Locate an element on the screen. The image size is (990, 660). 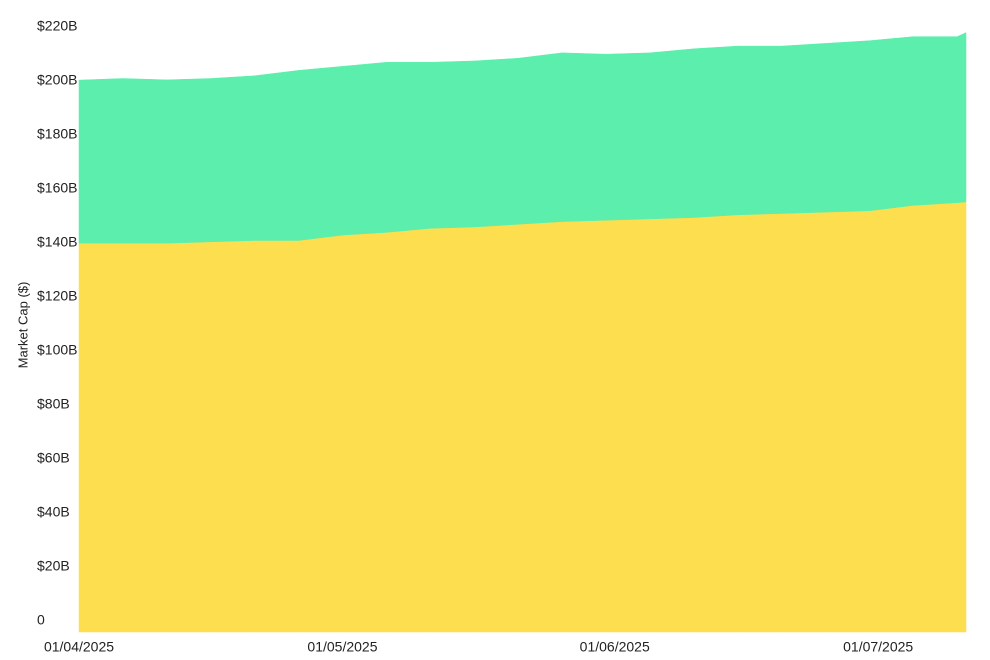
y-tick-label: $140B is located at coordinates (57, 242).